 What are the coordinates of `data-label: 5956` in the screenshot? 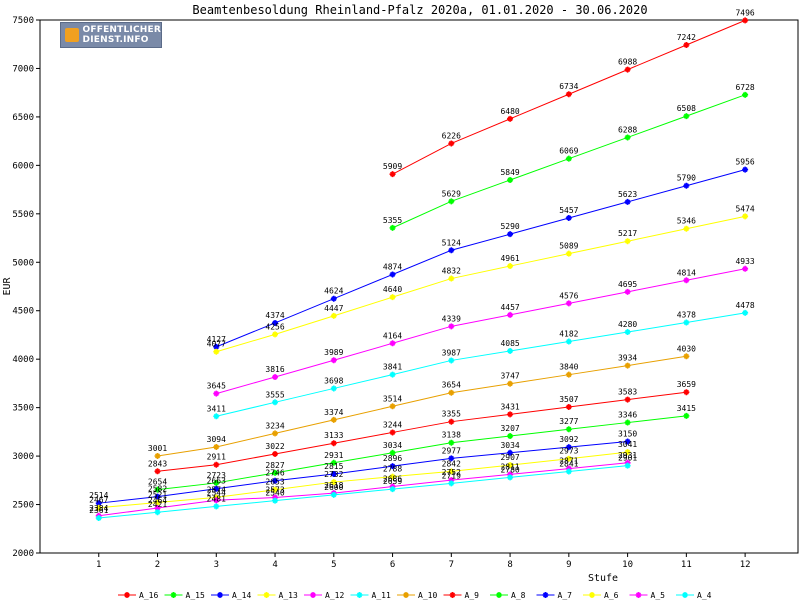 It's located at (744, 162).